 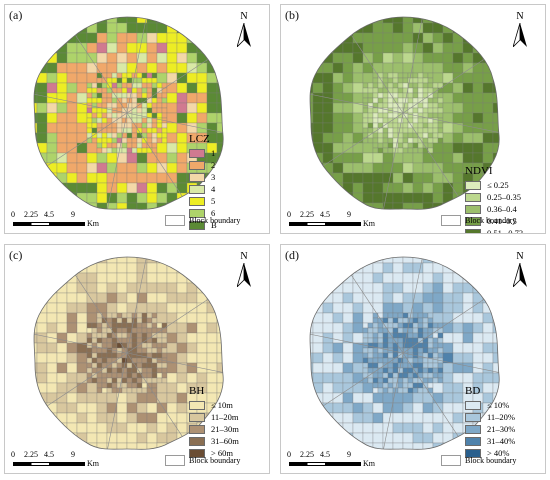 I want to click on city-outline, so click(x=404, y=113).